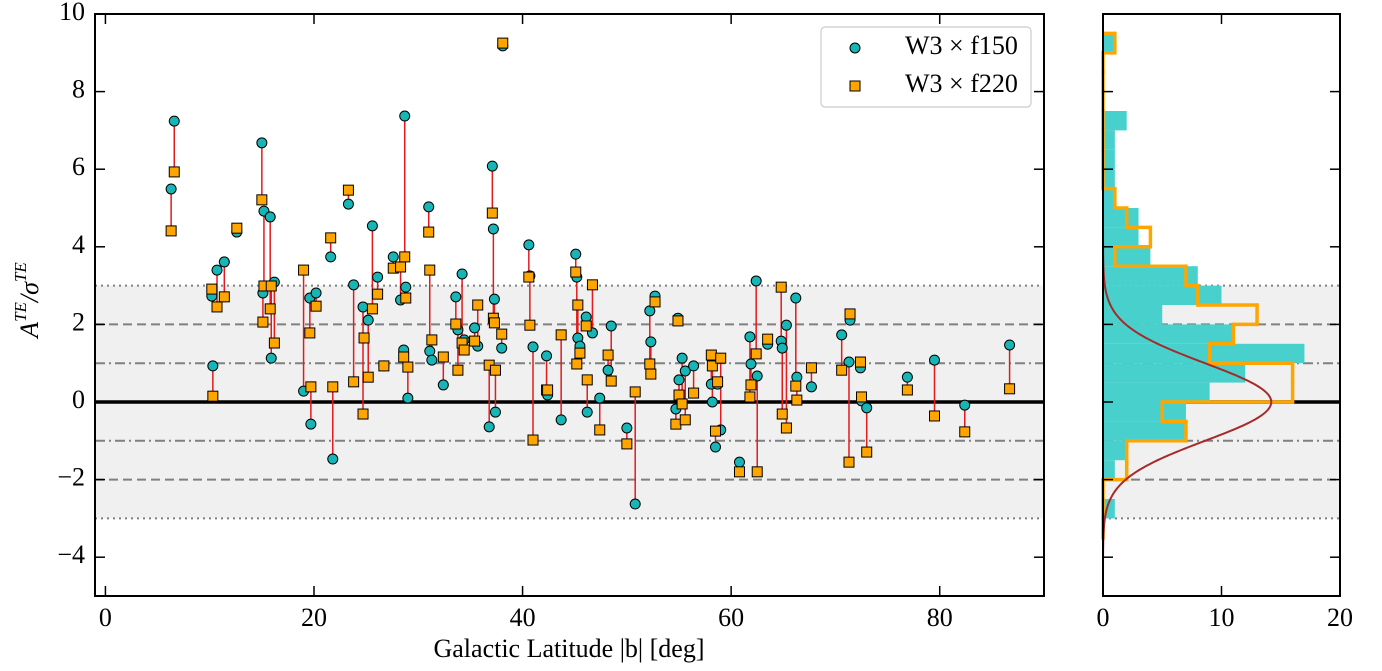  What do you see at coordinates (72, 13) in the screenshot?
I see `y-tick-label: 10` at bounding box center [72, 13].